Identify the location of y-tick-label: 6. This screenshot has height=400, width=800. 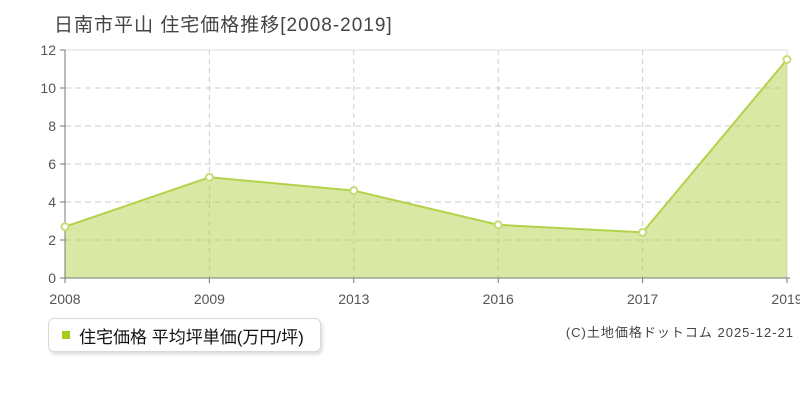
(52, 164).